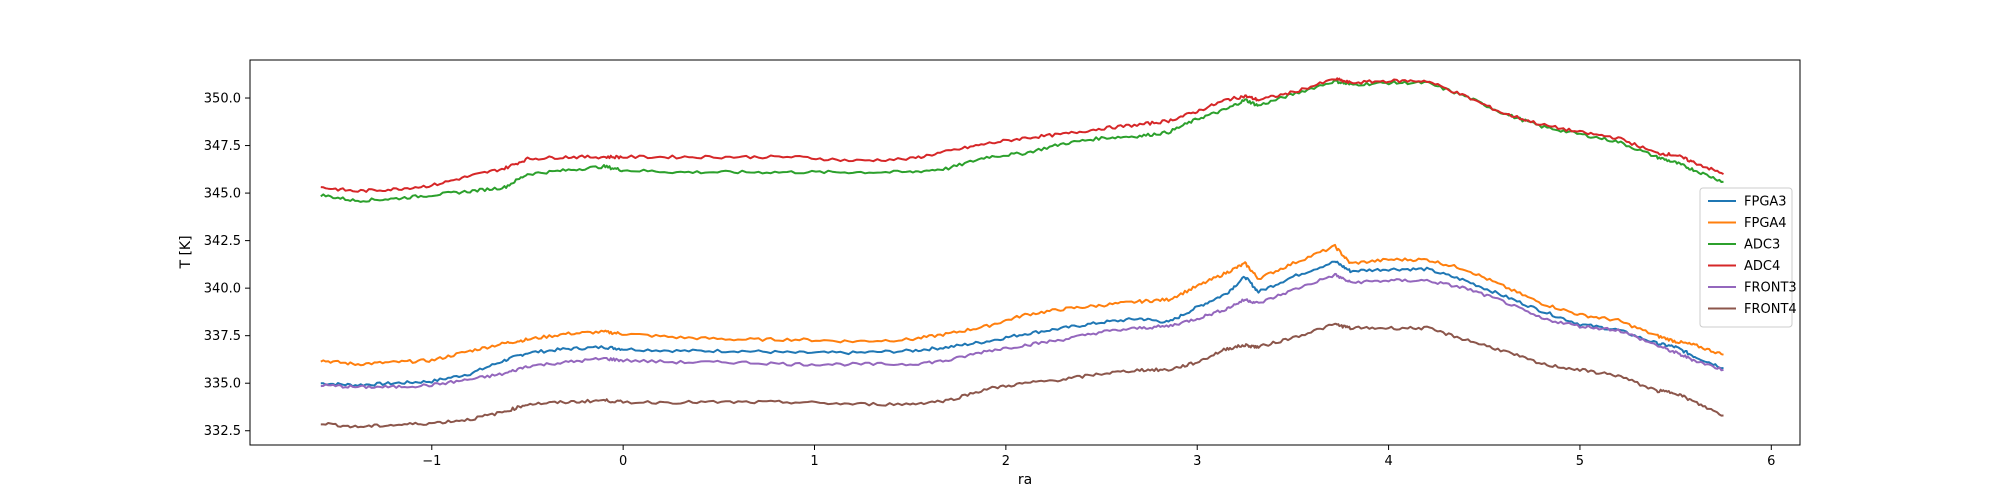 This screenshot has width=2000, height=500. What do you see at coordinates (814, 461) in the screenshot?
I see `x-tick-label: 1` at bounding box center [814, 461].